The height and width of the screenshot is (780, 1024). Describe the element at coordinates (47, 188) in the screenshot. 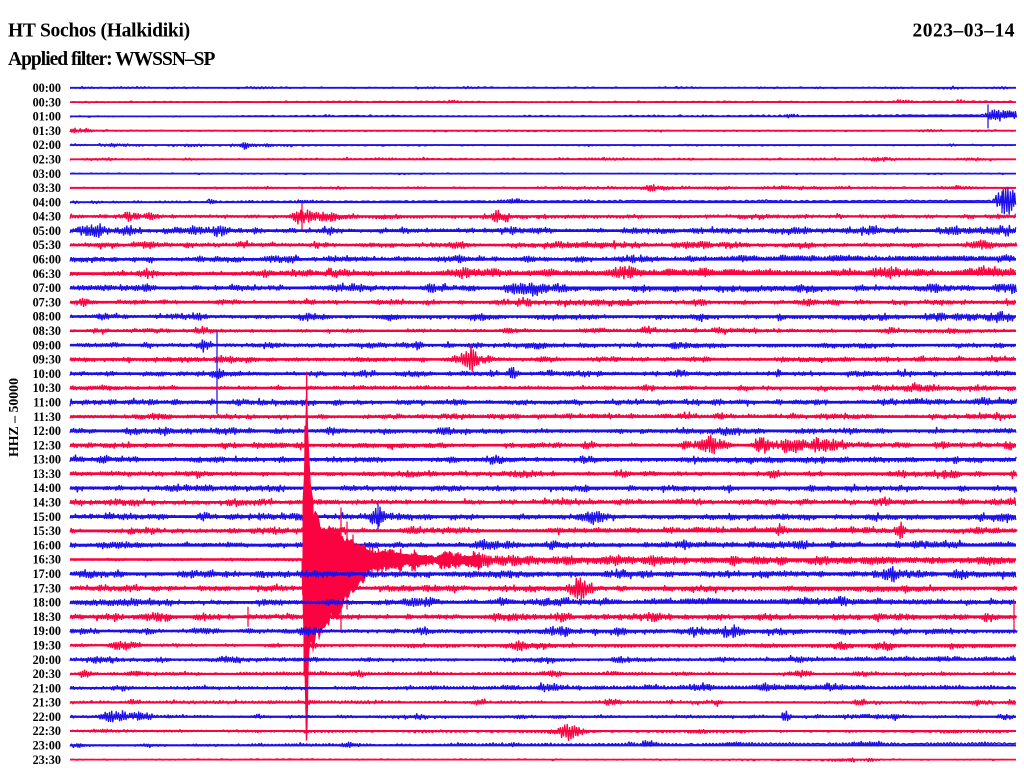

I see `svg-text: 03:30` at that location.